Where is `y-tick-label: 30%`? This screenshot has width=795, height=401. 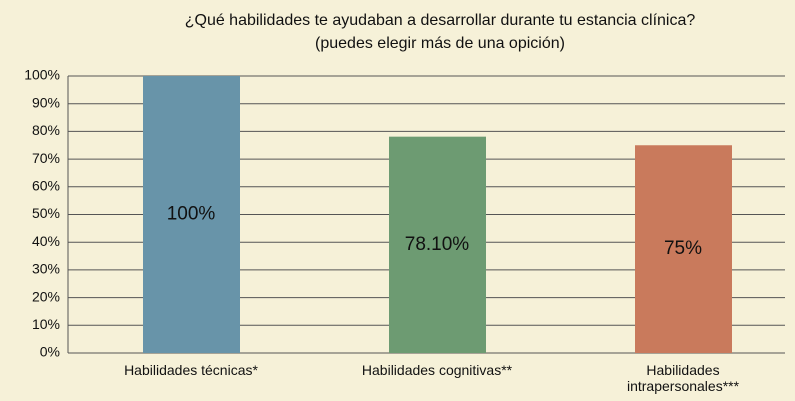
y-tick-label: 30% is located at coordinates (46, 269).